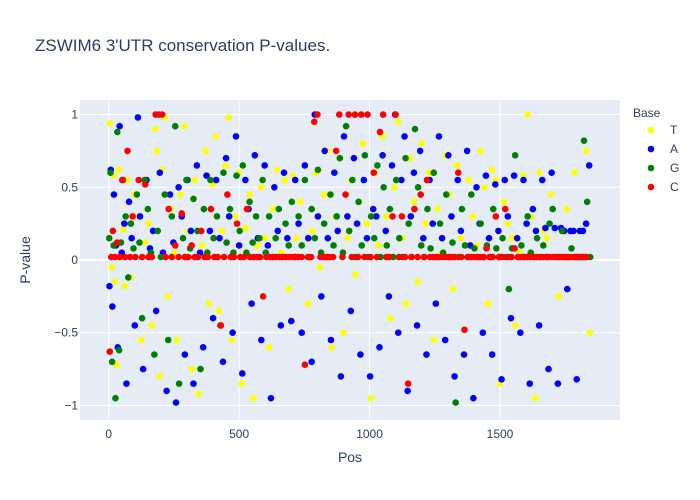 The height and width of the screenshot is (500, 700). What do you see at coordinates (651, 187) in the screenshot?
I see `legend-marker` at bounding box center [651, 187].